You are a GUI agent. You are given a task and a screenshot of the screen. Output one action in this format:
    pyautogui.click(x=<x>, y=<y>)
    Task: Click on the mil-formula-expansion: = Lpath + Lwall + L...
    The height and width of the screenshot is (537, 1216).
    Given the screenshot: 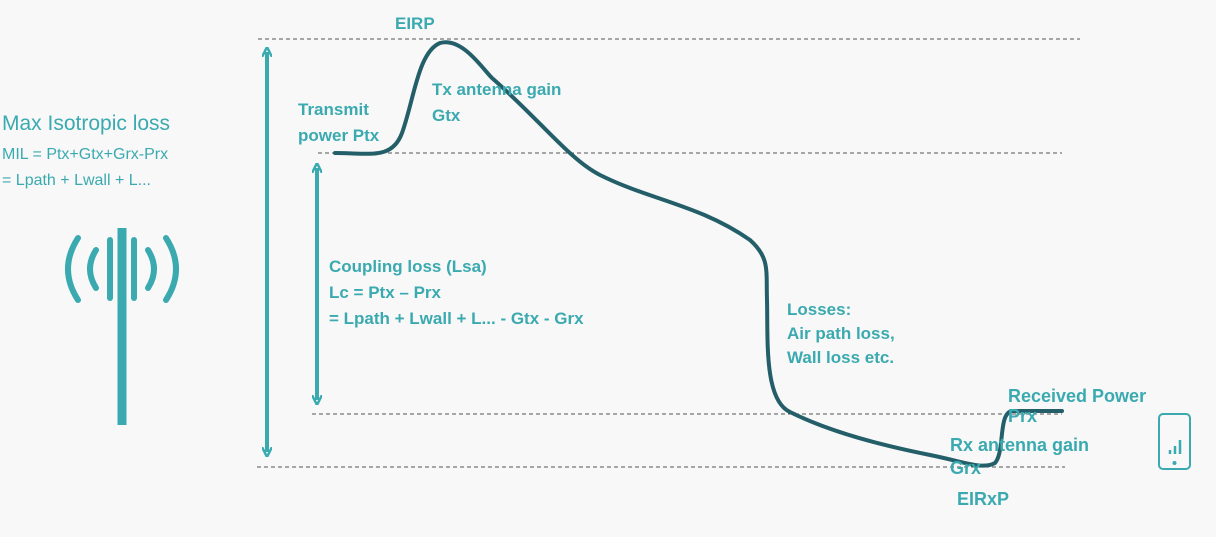 What is the action you would take?
    pyautogui.click(x=76, y=180)
    